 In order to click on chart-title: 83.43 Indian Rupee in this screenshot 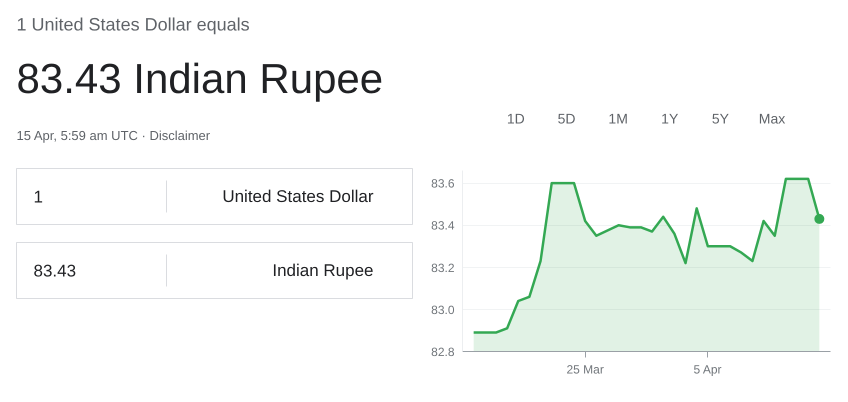, I will do `click(200, 78)`.